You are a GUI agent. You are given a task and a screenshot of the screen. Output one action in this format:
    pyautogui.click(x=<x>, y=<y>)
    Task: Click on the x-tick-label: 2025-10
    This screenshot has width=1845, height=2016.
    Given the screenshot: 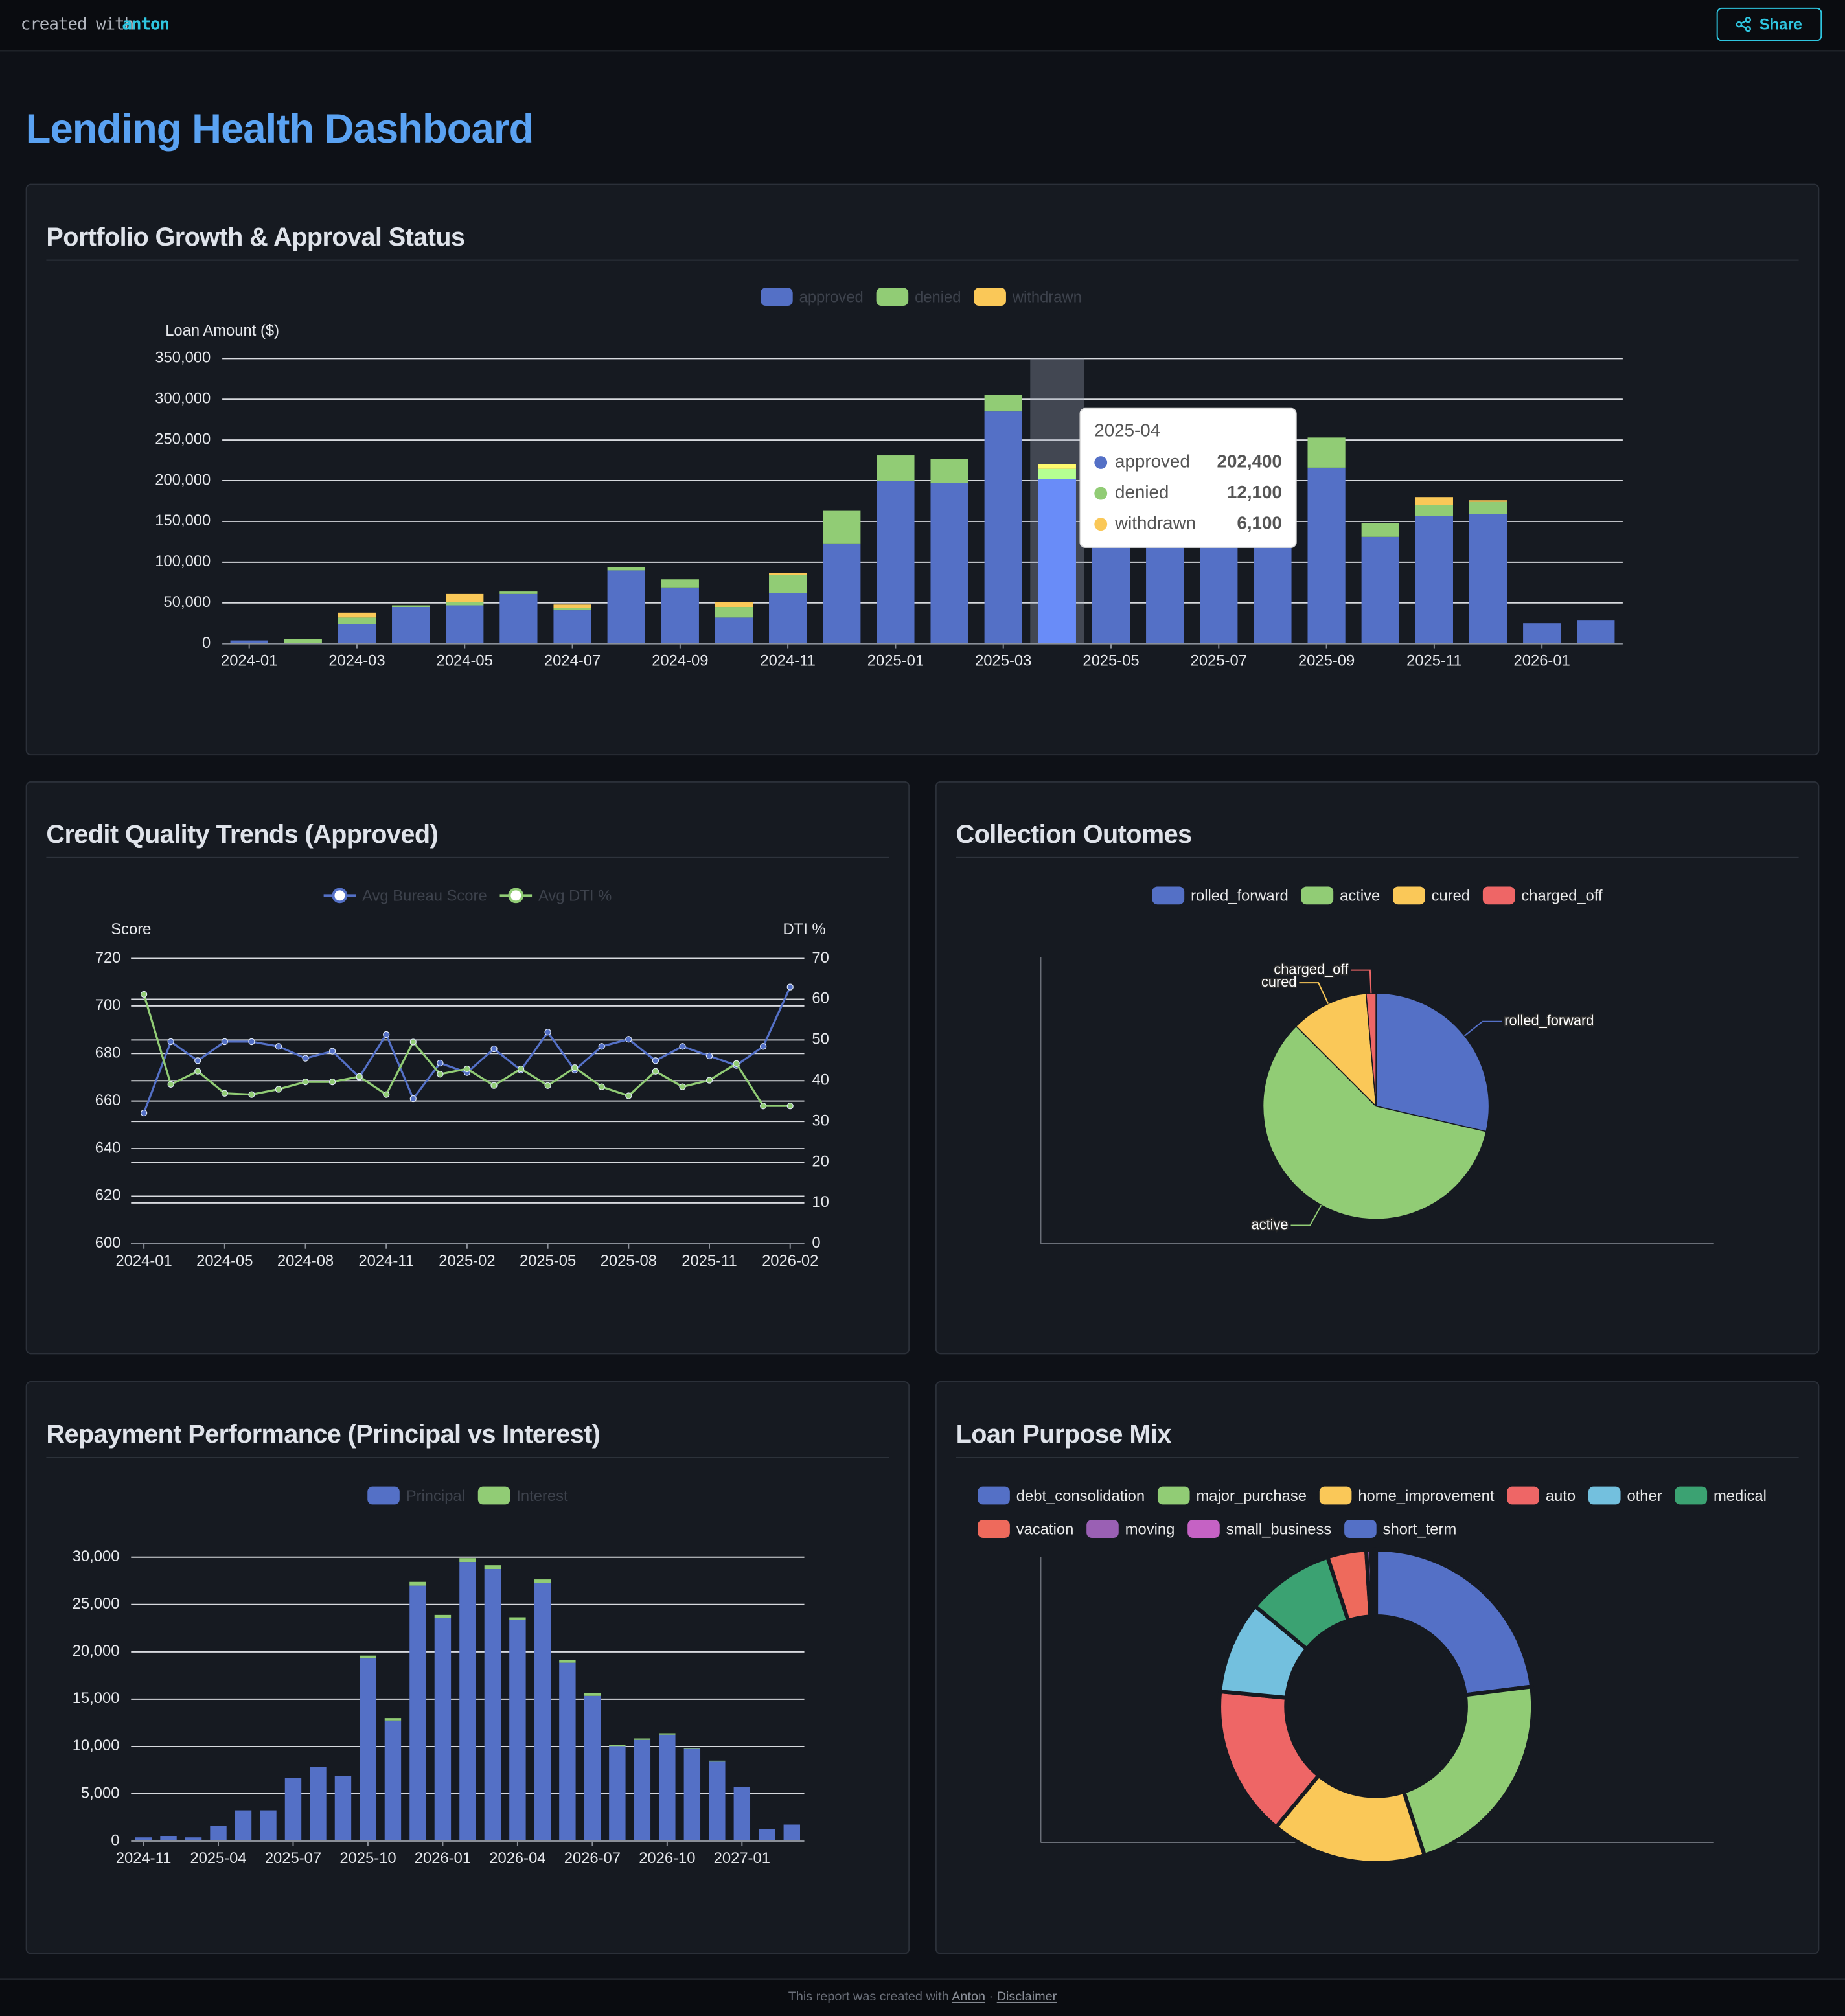 What is the action you would take?
    pyautogui.click(x=367, y=1858)
    